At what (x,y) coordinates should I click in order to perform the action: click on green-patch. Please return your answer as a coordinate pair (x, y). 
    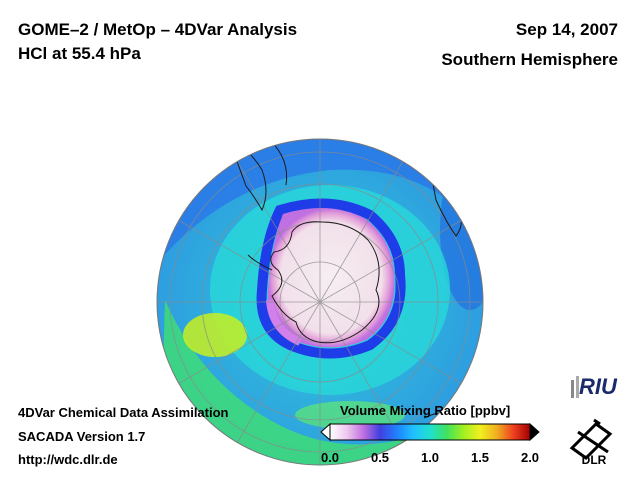
    Looking at the image, I should click on (350, 415).